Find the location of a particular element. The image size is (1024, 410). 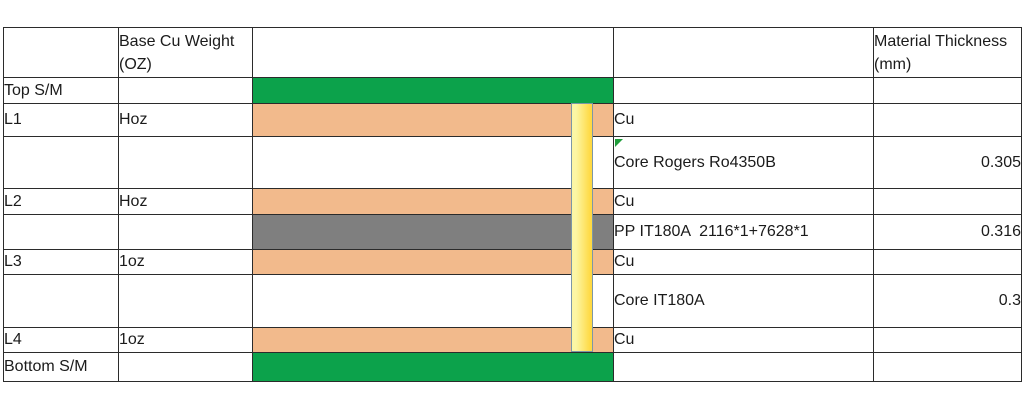

table-row: Top S/M is located at coordinates (512, 90).